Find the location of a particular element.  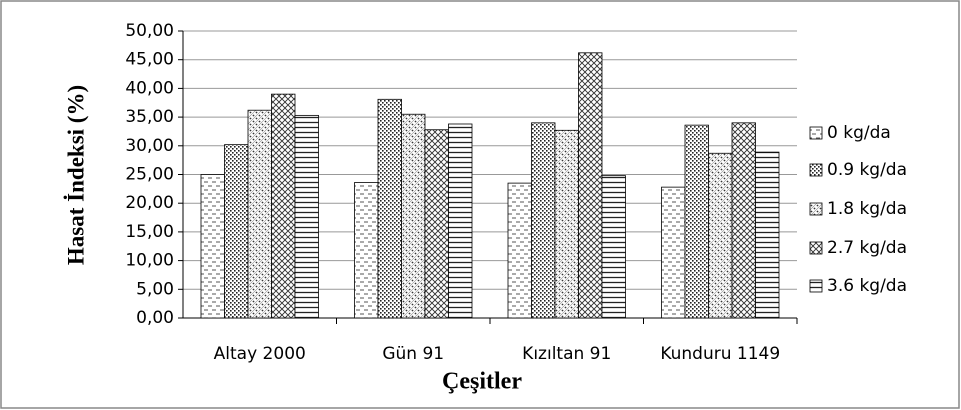

y-tick-label: 15,00 is located at coordinates (149, 232).